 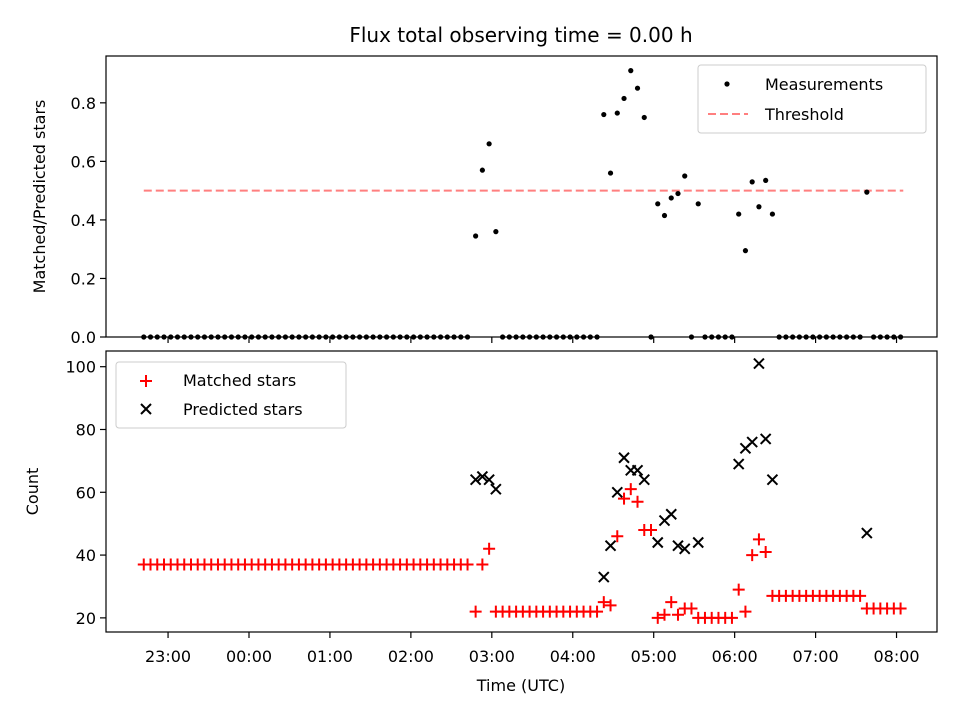 I want to click on x-axis-label: Time (UTC), so click(x=520, y=685).